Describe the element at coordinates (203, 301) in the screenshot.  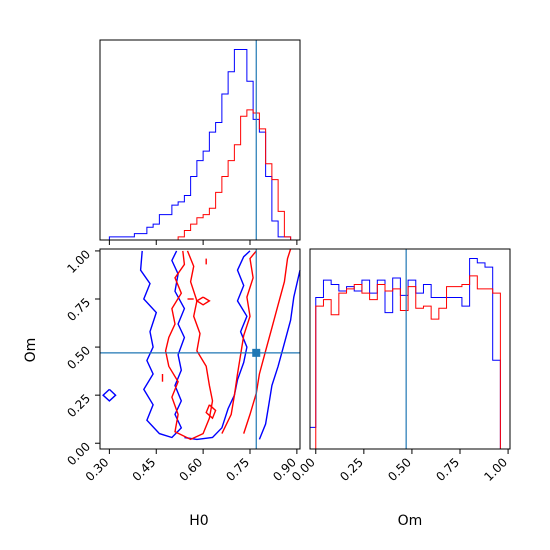
I see `contour-red-island-b` at that location.